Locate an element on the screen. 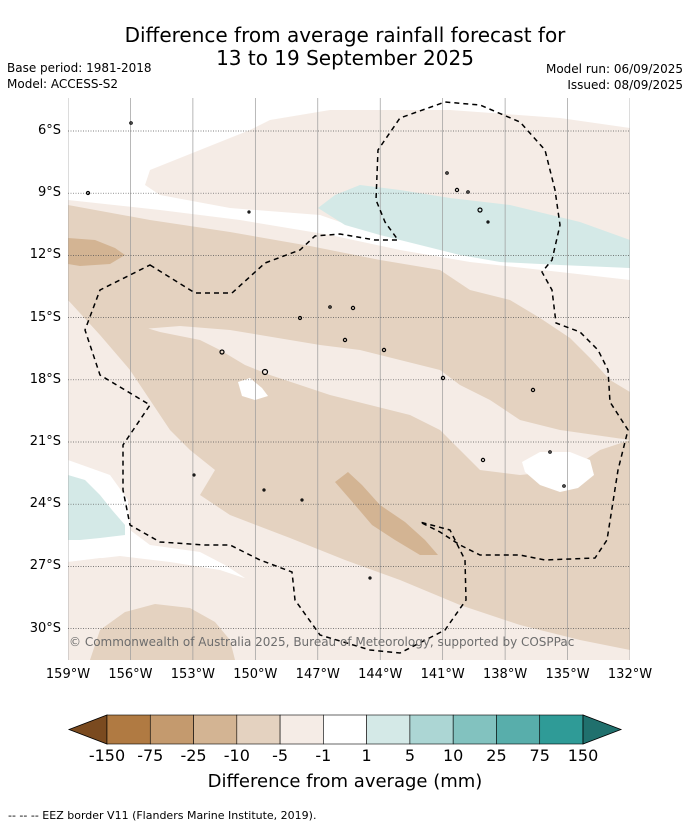  latitude-label: 21°S is located at coordinates (45, 441).